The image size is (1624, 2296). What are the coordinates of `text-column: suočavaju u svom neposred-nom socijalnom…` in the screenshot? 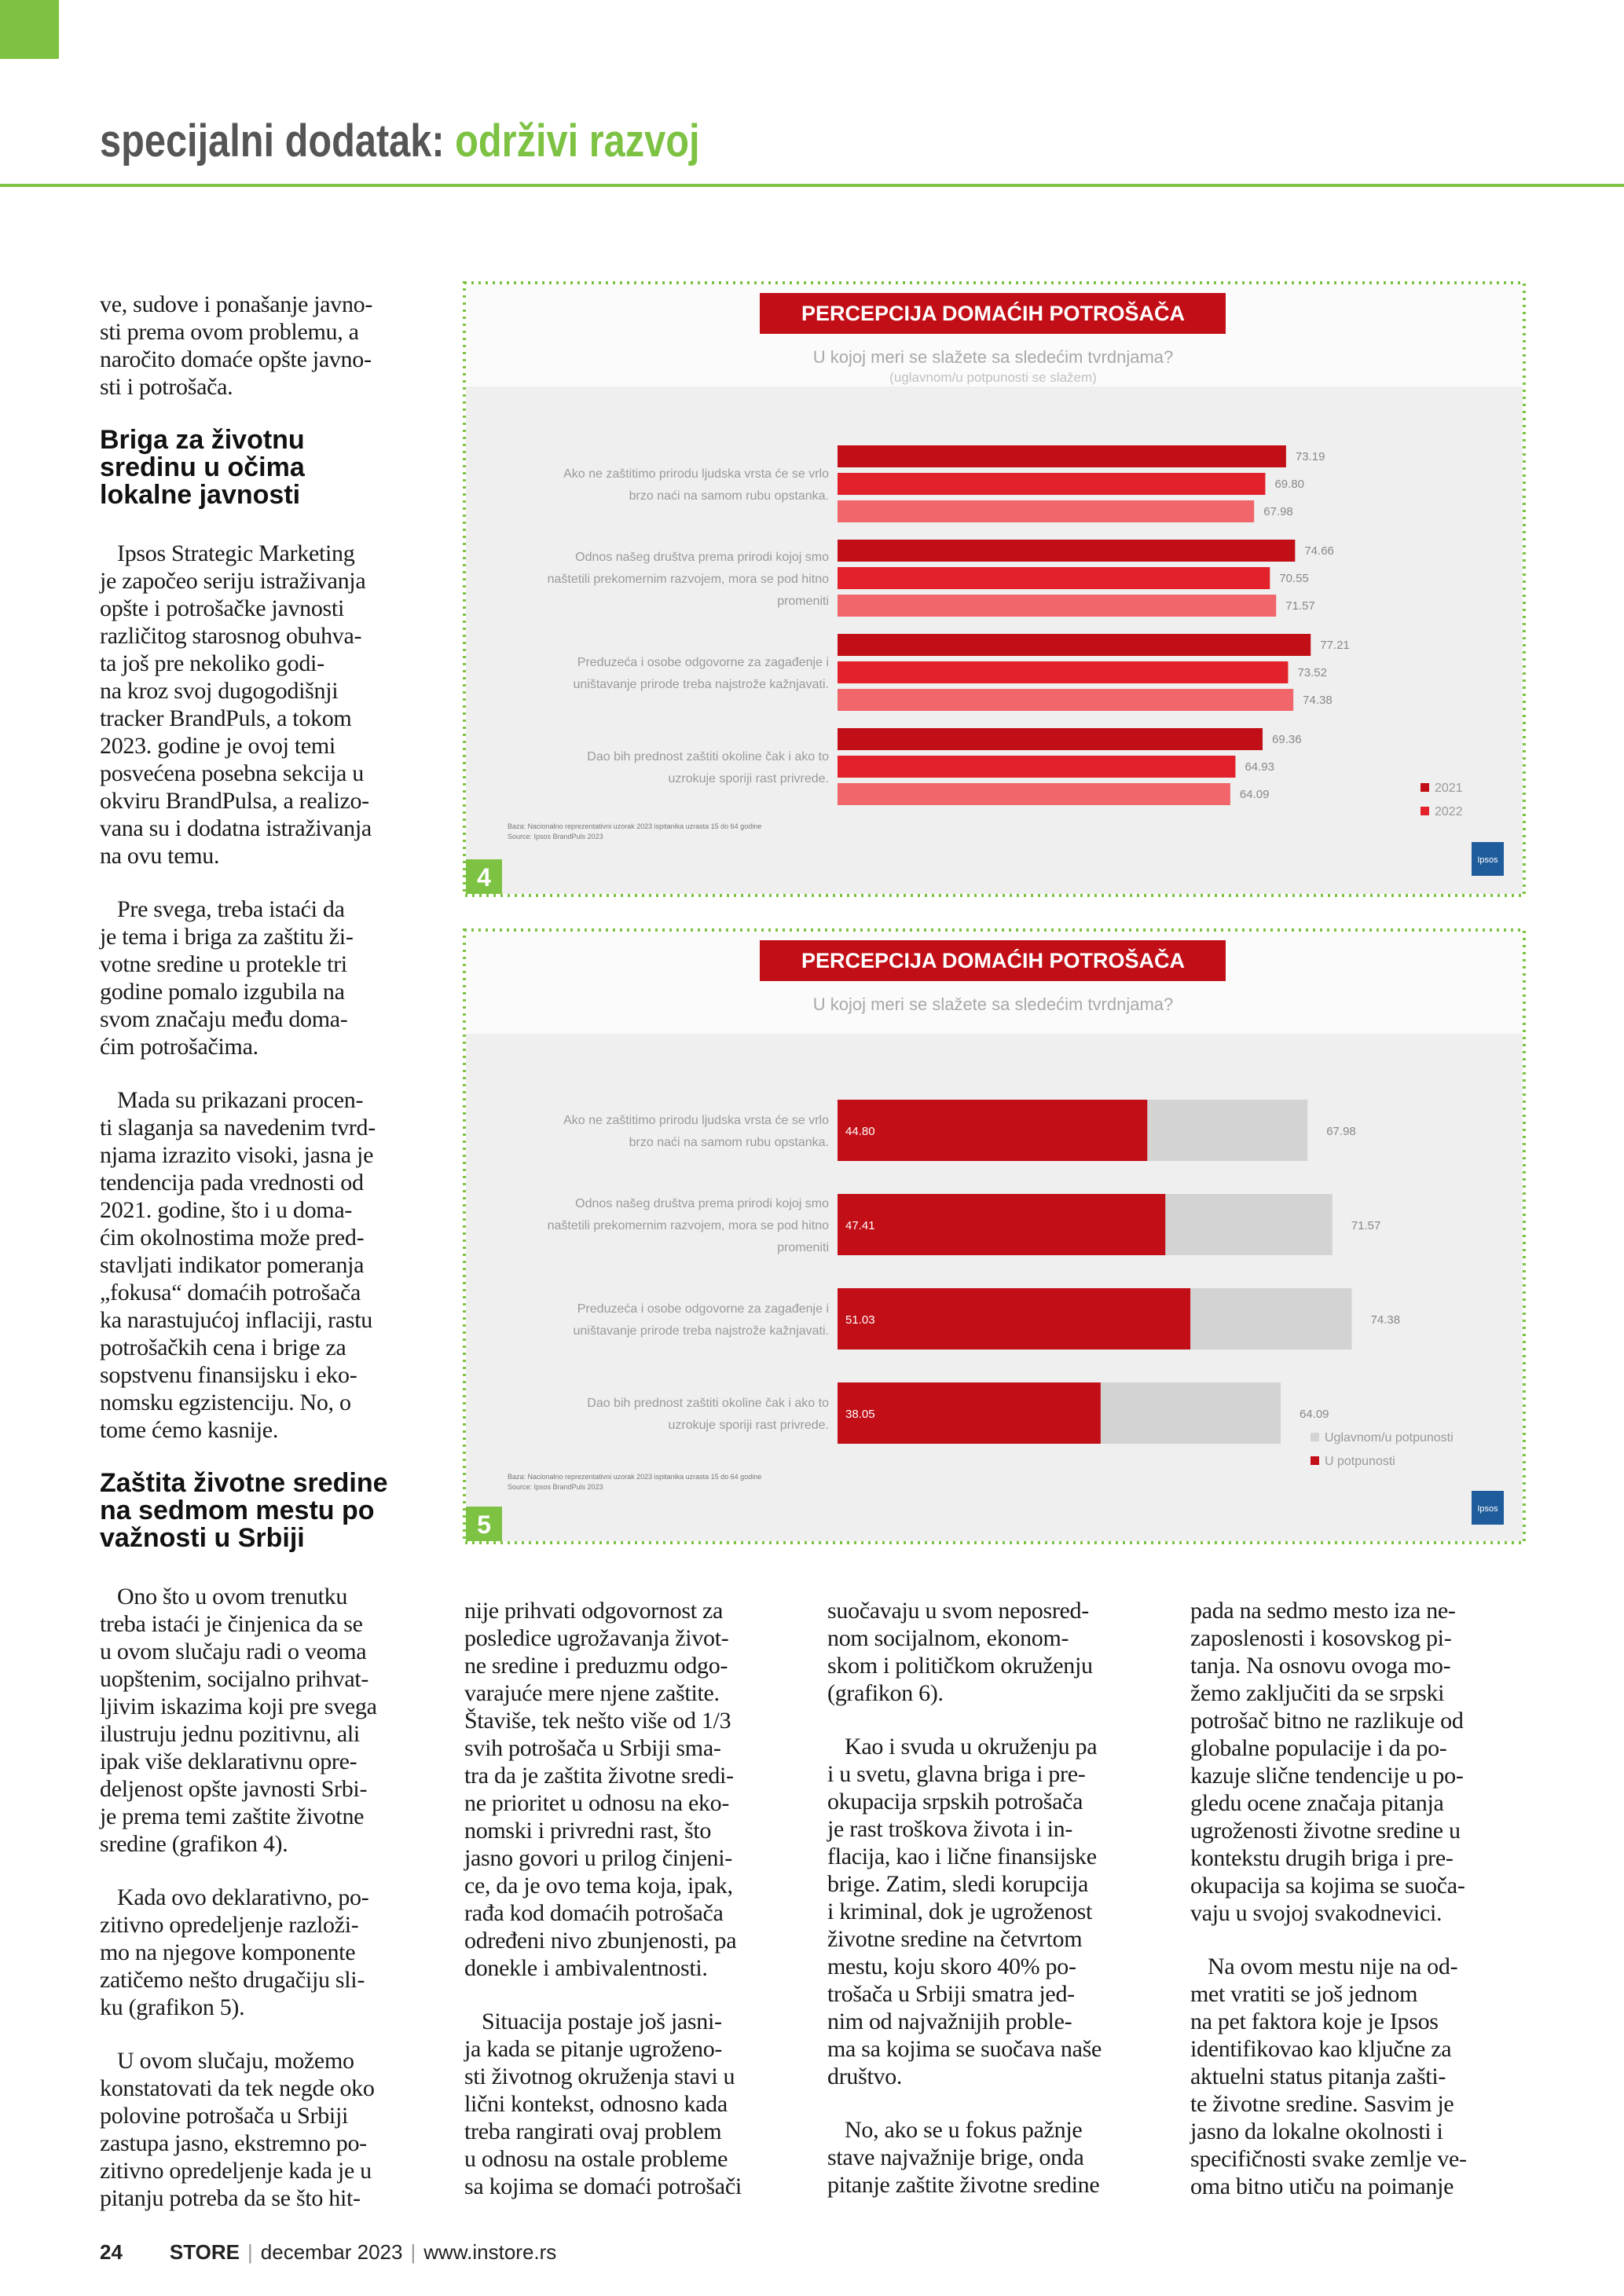 It's located at (996, 1898).